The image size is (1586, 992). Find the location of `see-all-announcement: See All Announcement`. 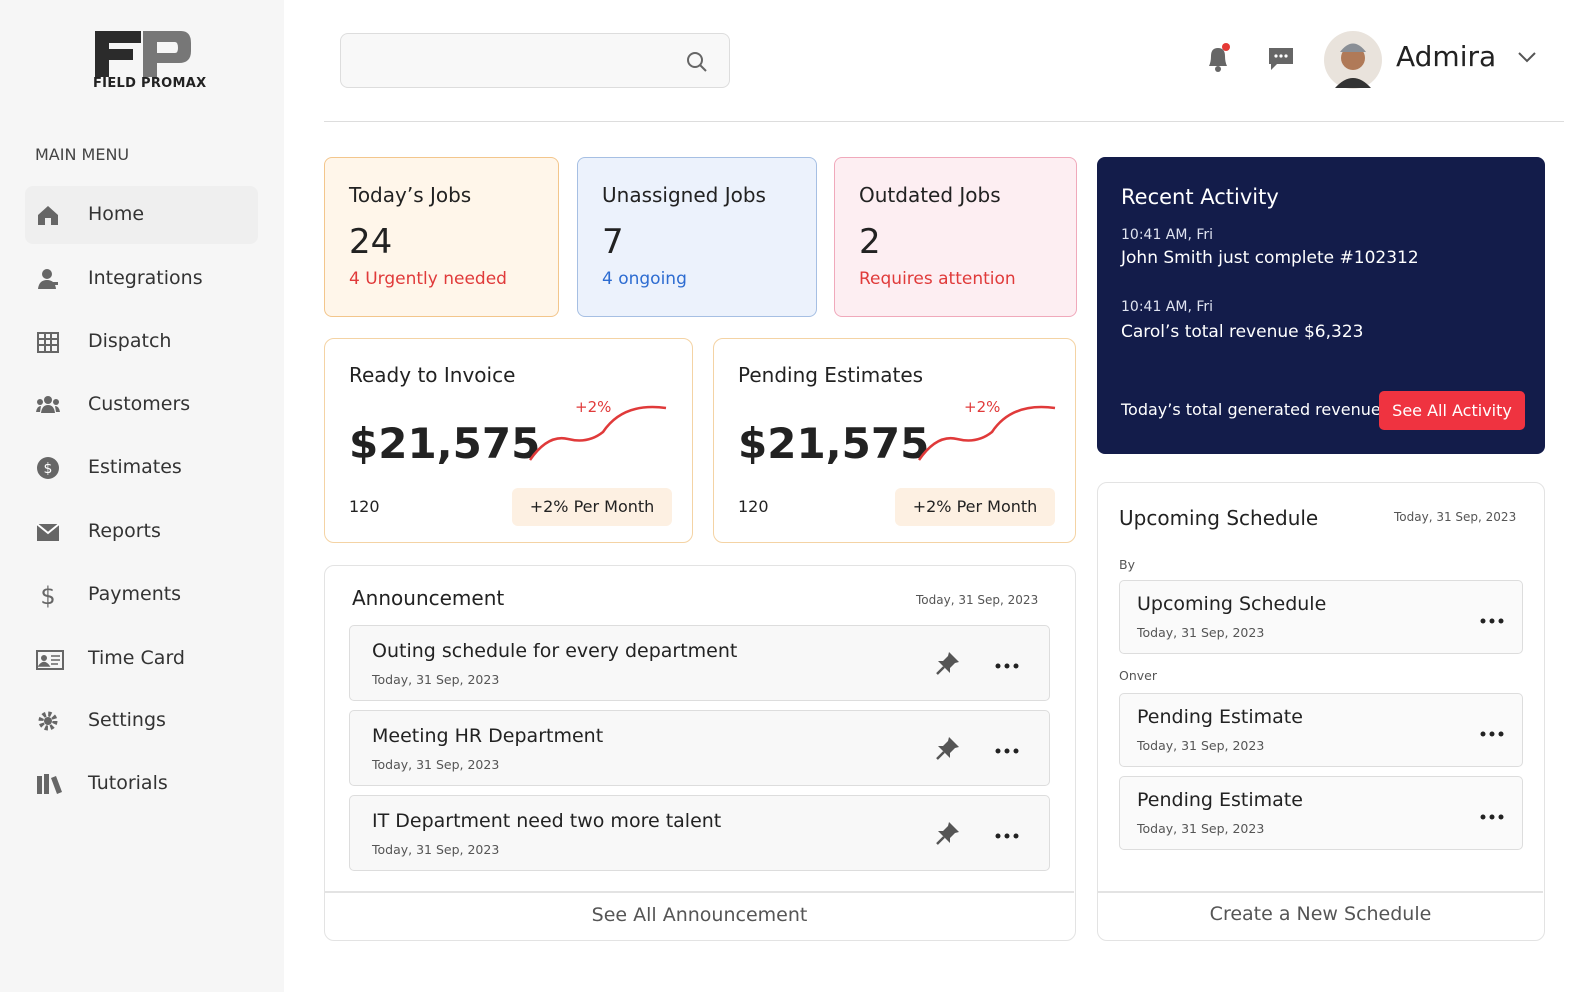

see-all-announcement: See All Announcement is located at coordinates (699, 915).